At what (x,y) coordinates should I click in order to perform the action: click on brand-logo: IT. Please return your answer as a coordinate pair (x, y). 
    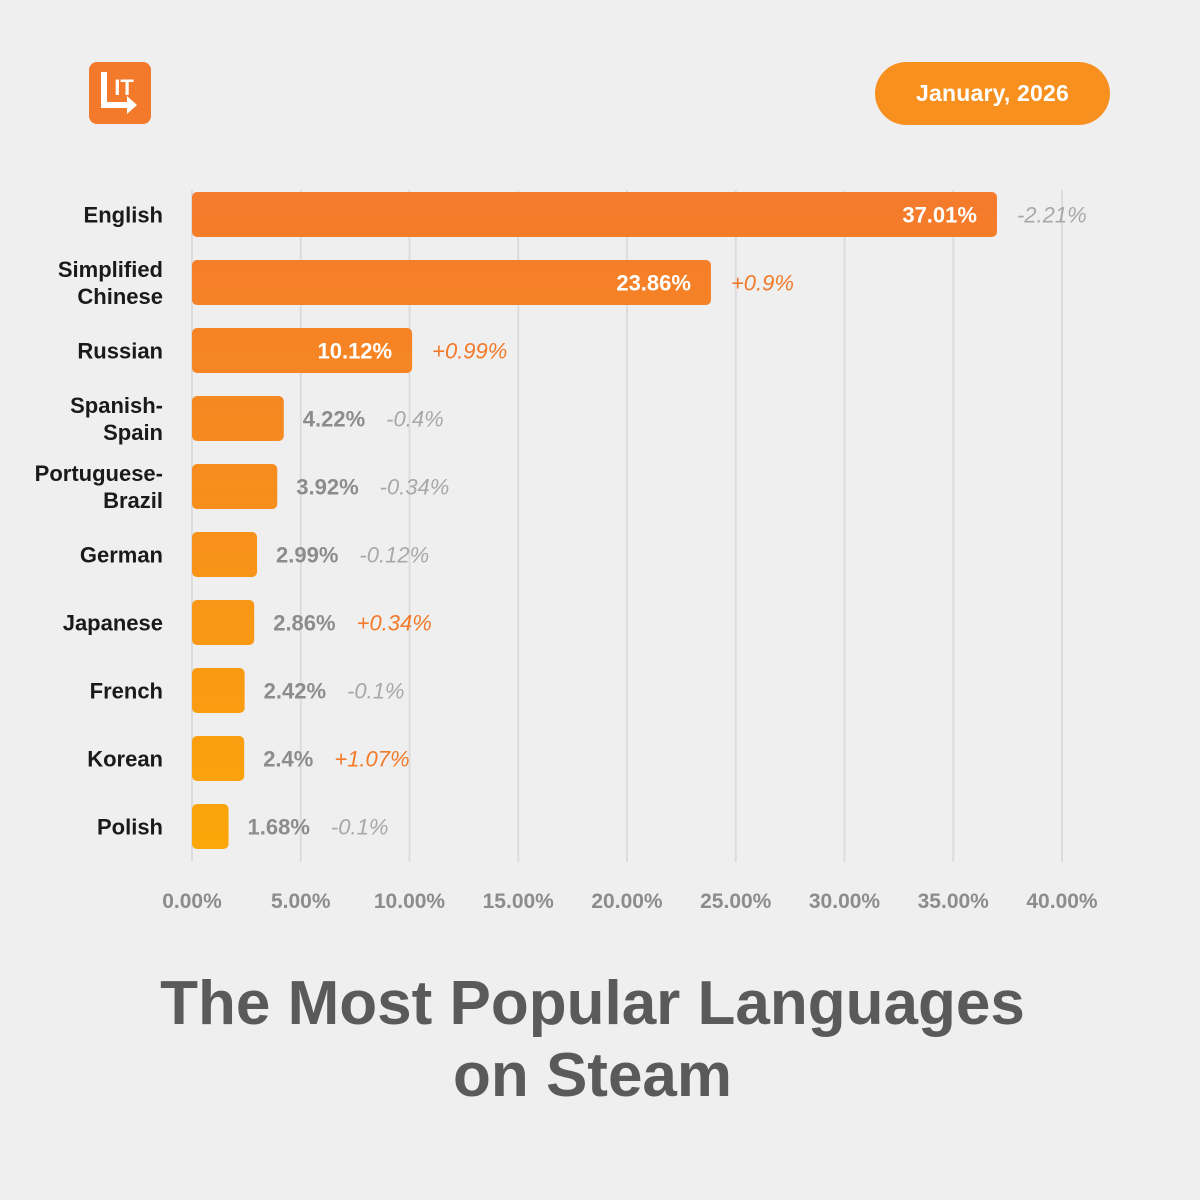
    Looking at the image, I should click on (120, 93).